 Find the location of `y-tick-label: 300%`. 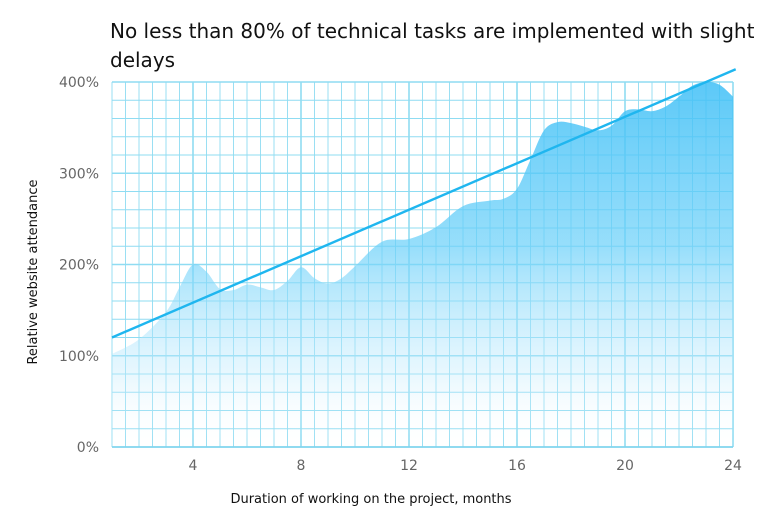

y-tick-label: 300% is located at coordinates (79, 174).